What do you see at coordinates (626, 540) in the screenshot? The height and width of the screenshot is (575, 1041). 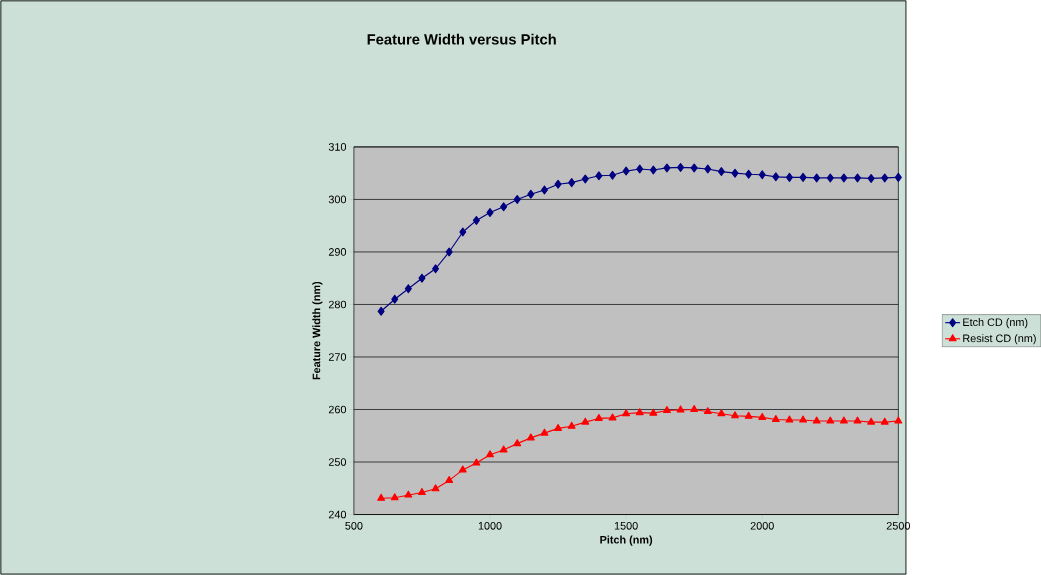 I see `x-axis-title: Pitch (nm)` at bounding box center [626, 540].